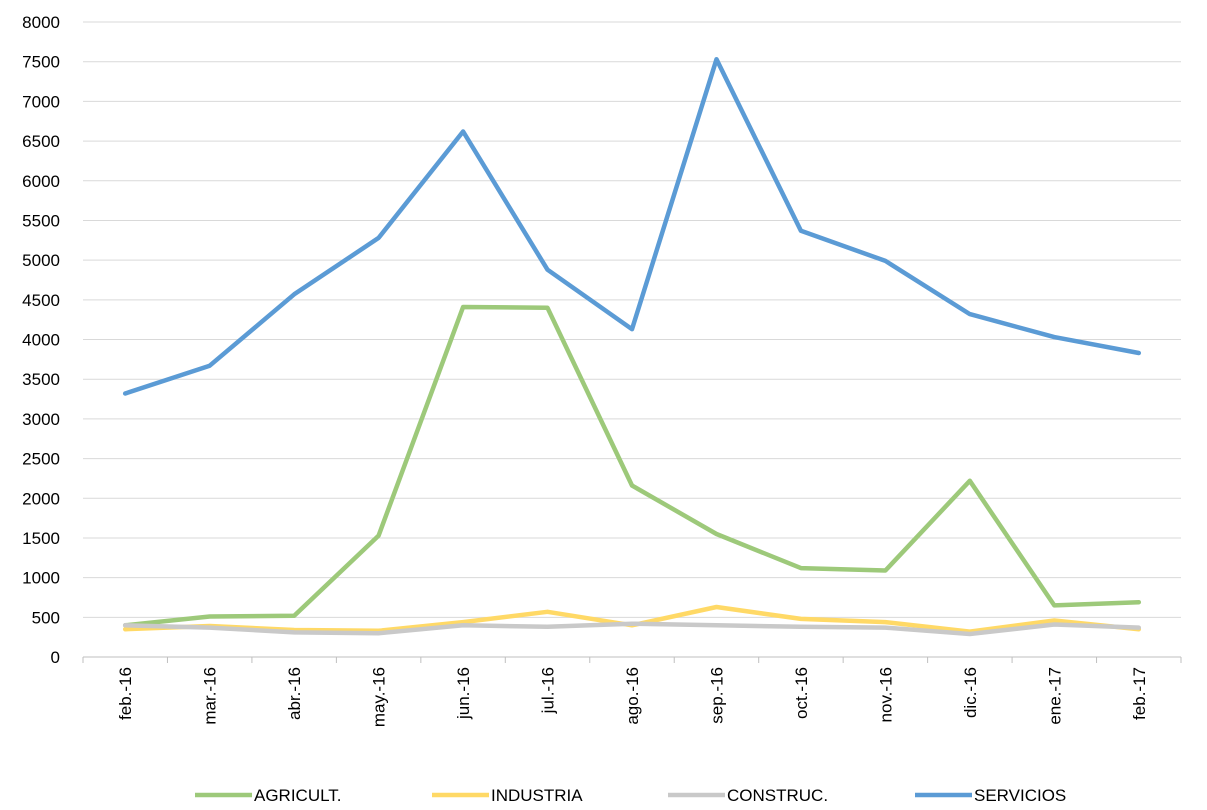  Describe the element at coordinates (41, 101) in the screenshot. I see `y-tick-label: 7000` at that location.